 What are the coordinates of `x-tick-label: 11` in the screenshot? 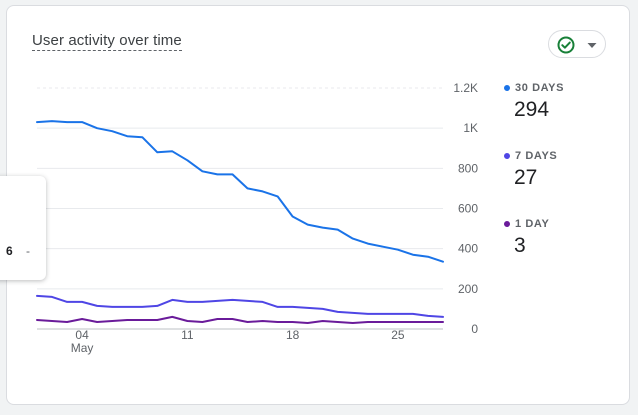 It's located at (187, 335).